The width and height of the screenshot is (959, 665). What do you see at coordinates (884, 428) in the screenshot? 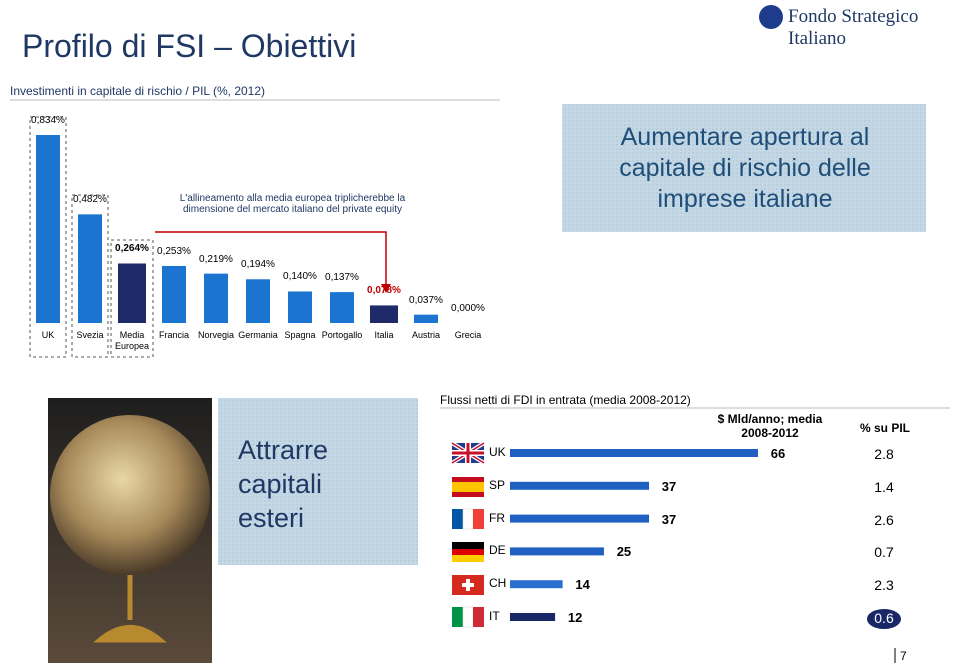
I see `legend-header: % su PIL` at bounding box center [884, 428].